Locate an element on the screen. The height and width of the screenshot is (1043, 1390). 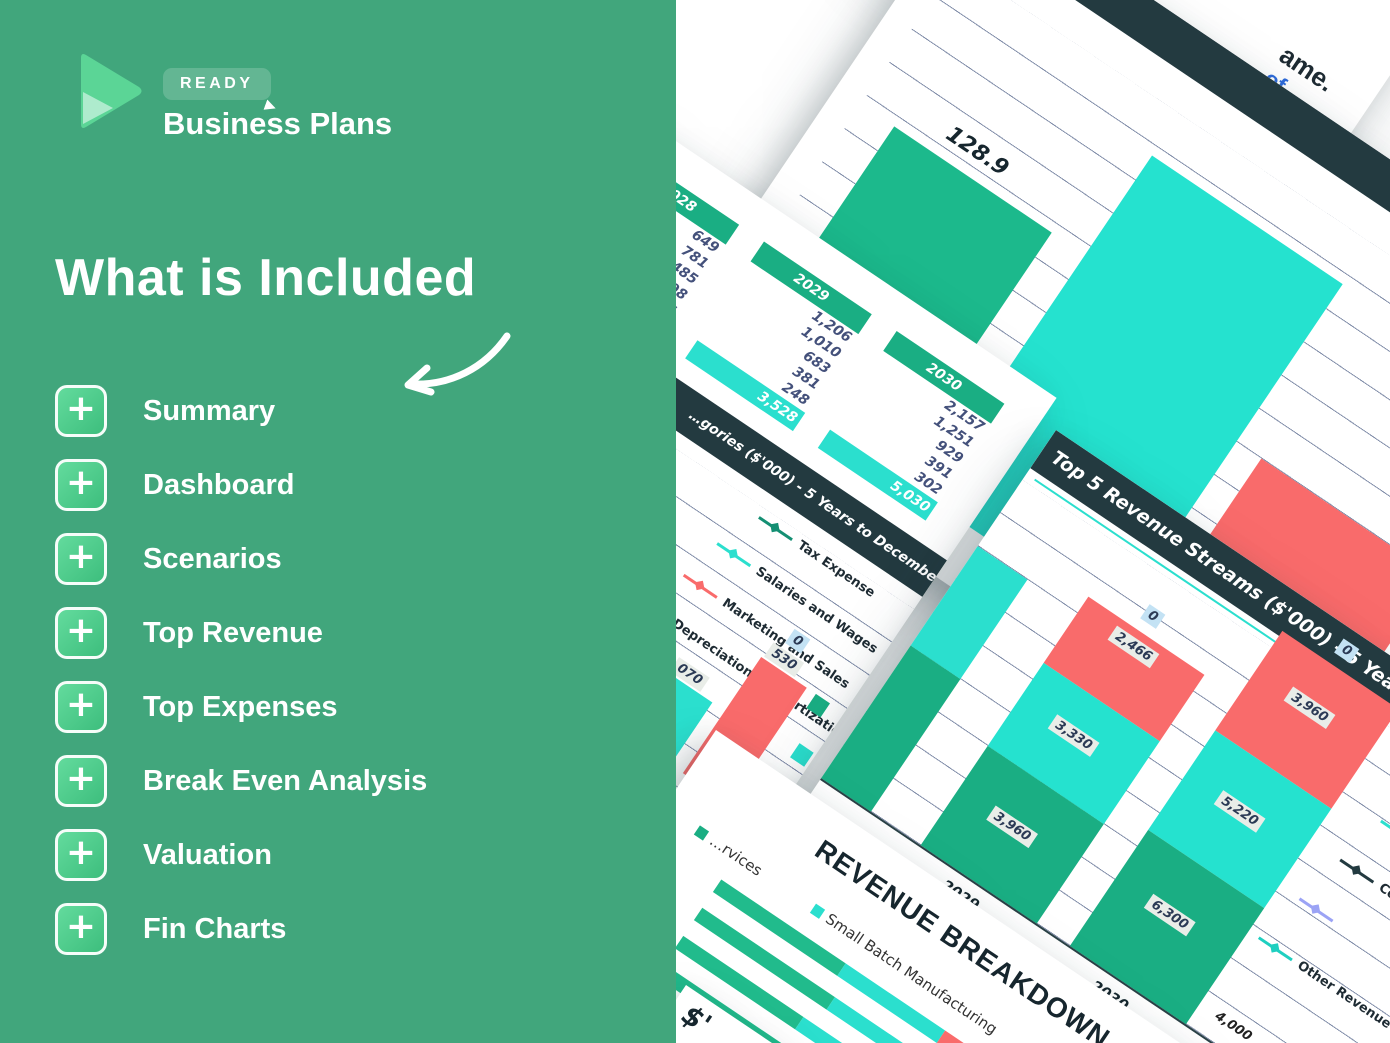
brand-name: Business Plans is located at coordinates (277, 124).